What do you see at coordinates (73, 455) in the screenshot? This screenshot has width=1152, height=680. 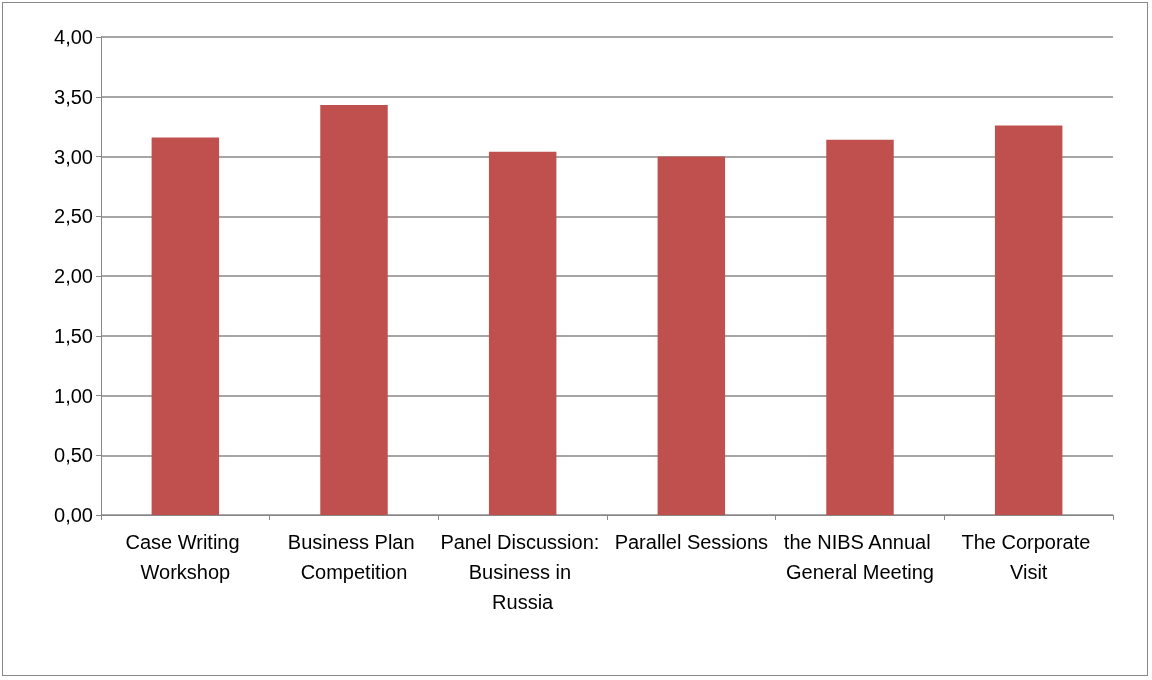 I see `y-tick-label: 0,50` at bounding box center [73, 455].